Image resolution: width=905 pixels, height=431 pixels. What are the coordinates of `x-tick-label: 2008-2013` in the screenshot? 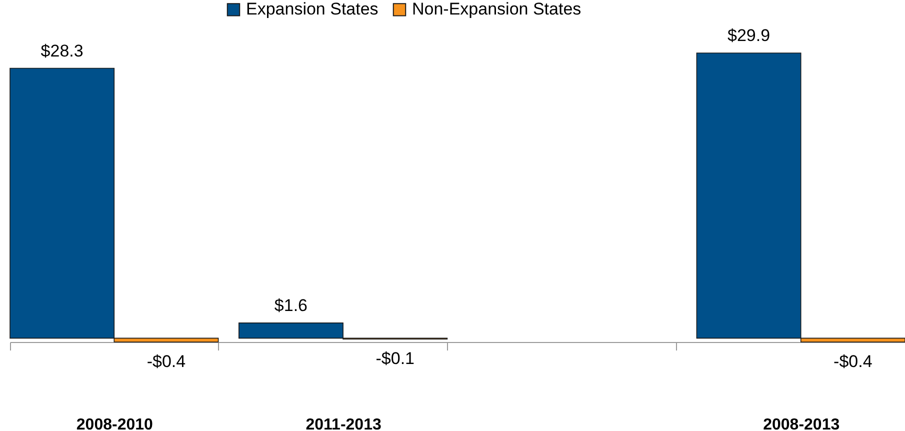 It's located at (801, 423).